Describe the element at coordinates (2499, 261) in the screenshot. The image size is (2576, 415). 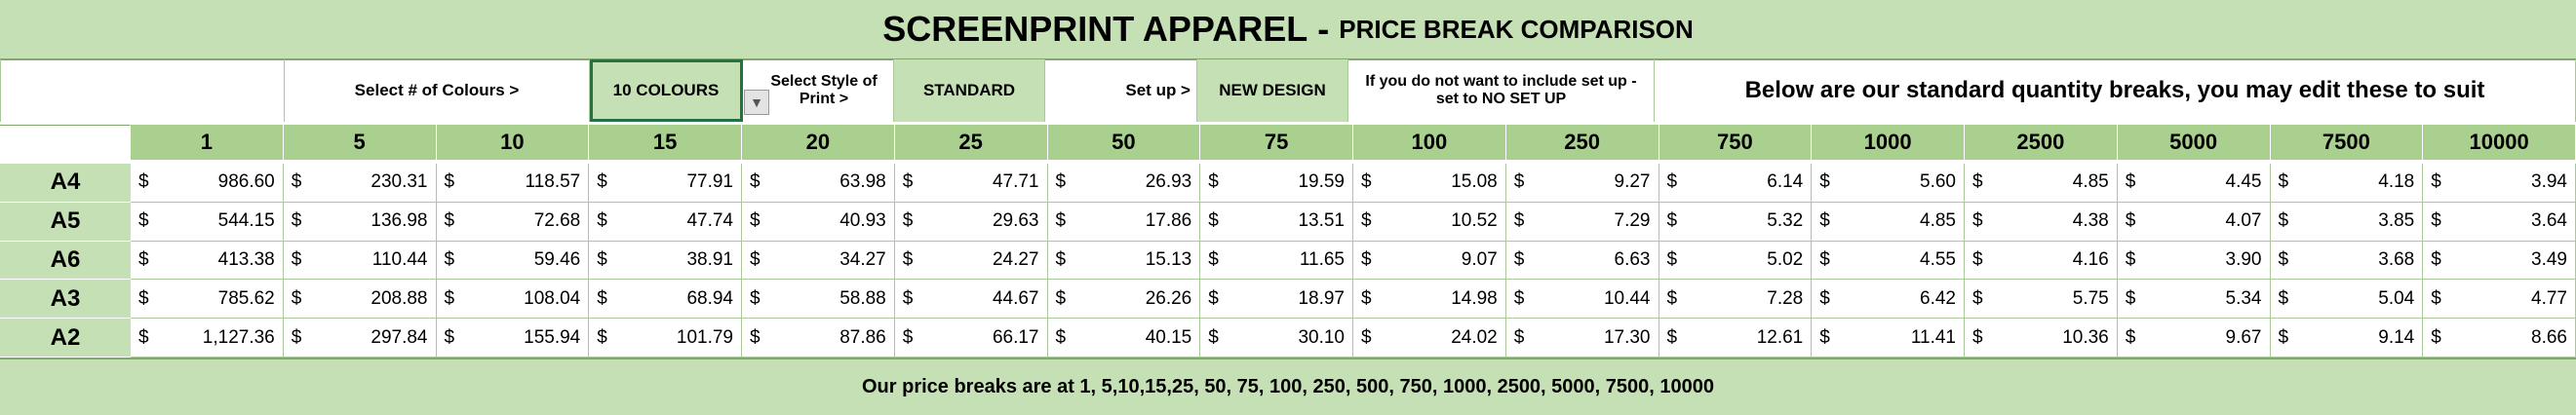
I see `price-cell: $3.49` at that location.